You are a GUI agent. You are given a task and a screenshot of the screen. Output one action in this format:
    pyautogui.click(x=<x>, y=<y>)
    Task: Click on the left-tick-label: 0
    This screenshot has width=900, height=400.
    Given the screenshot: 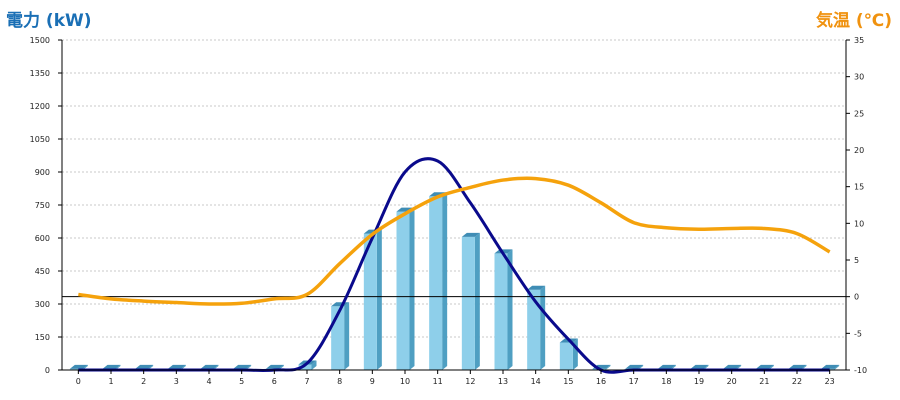 What is the action you would take?
    pyautogui.click(x=47, y=370)
    